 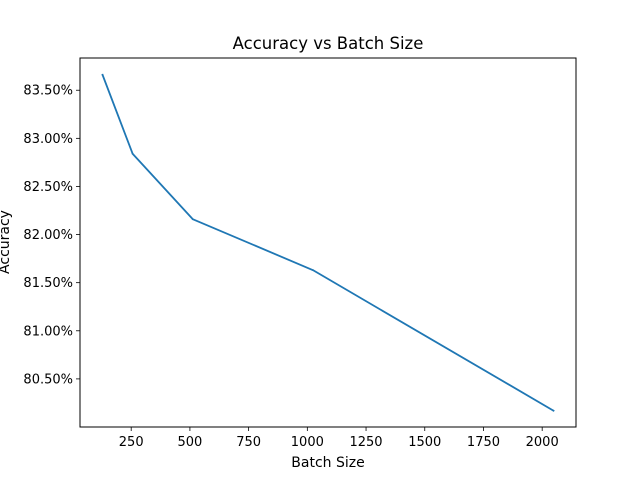 What do you see at coordinates (48, 283) in the screenshot?
I see `y-tick-label: 81.50%` at bounding box center [48, 283].